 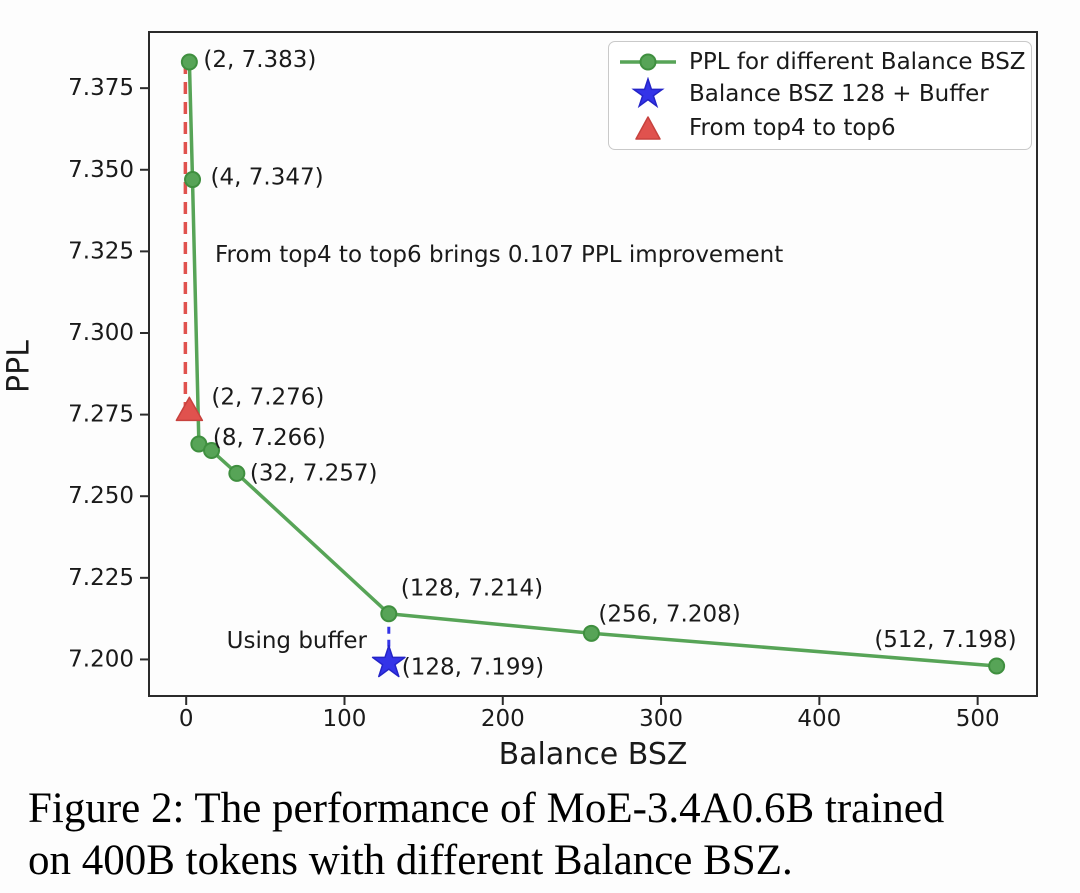 I want to click on buffer-star-marker, so click(x=388, y=661).